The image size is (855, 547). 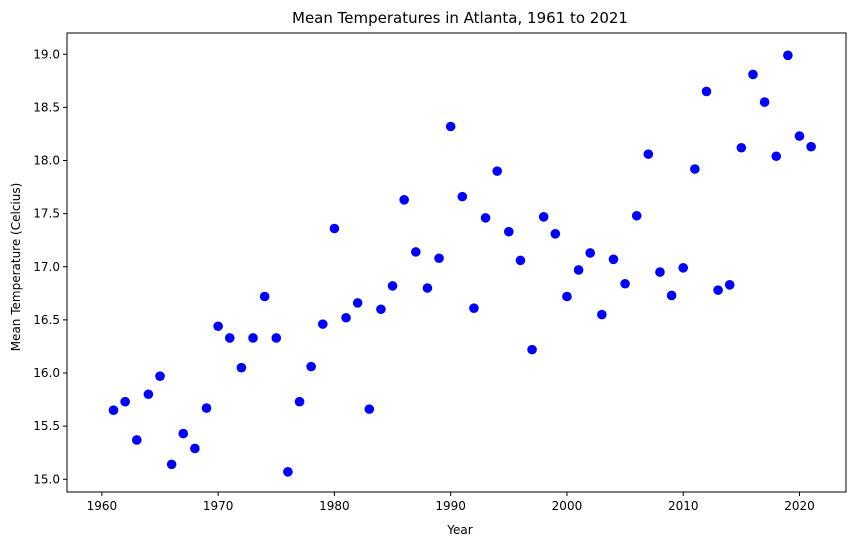 I want to click on x-axis-label: Year, so click(x=459, y=530).